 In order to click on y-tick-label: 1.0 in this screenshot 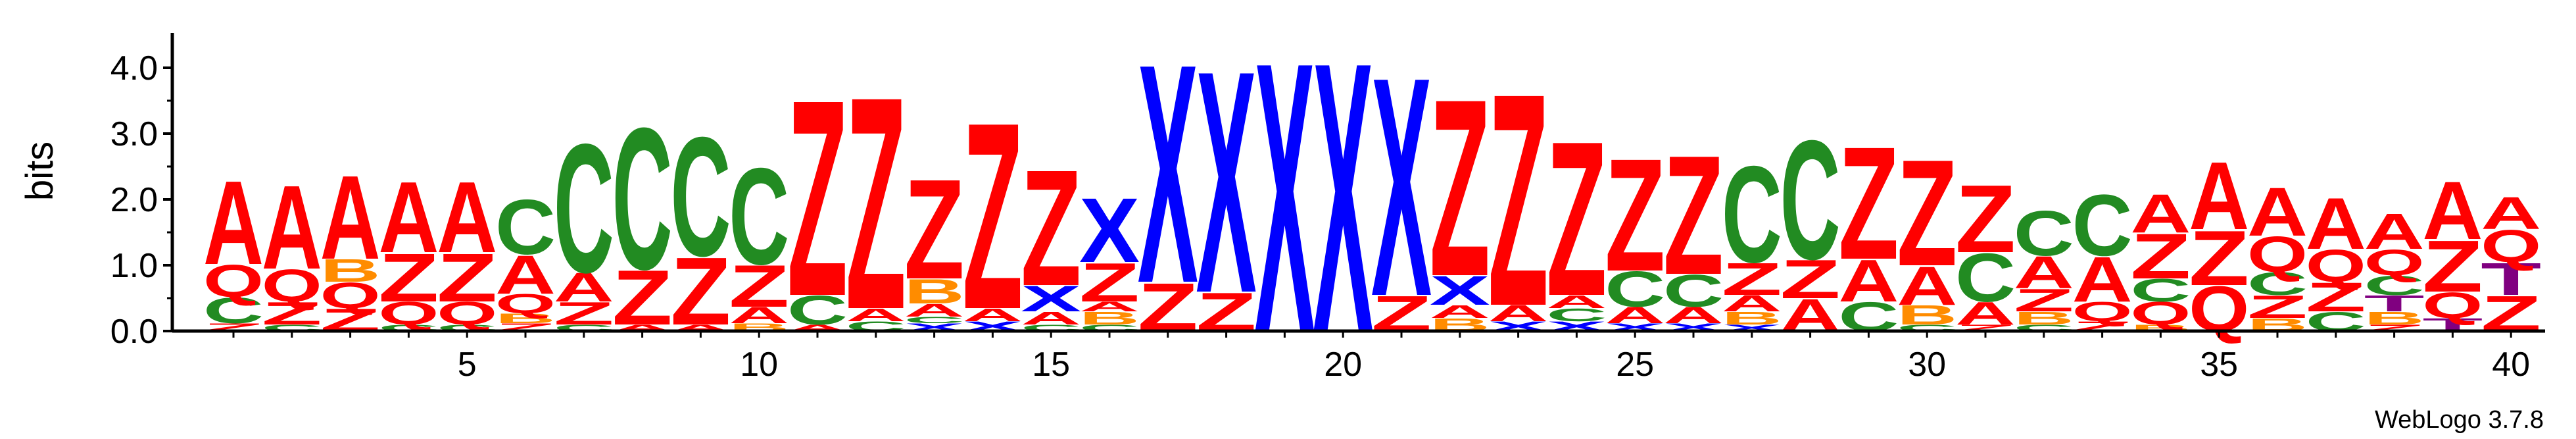, I will do `click(134, 266)`.